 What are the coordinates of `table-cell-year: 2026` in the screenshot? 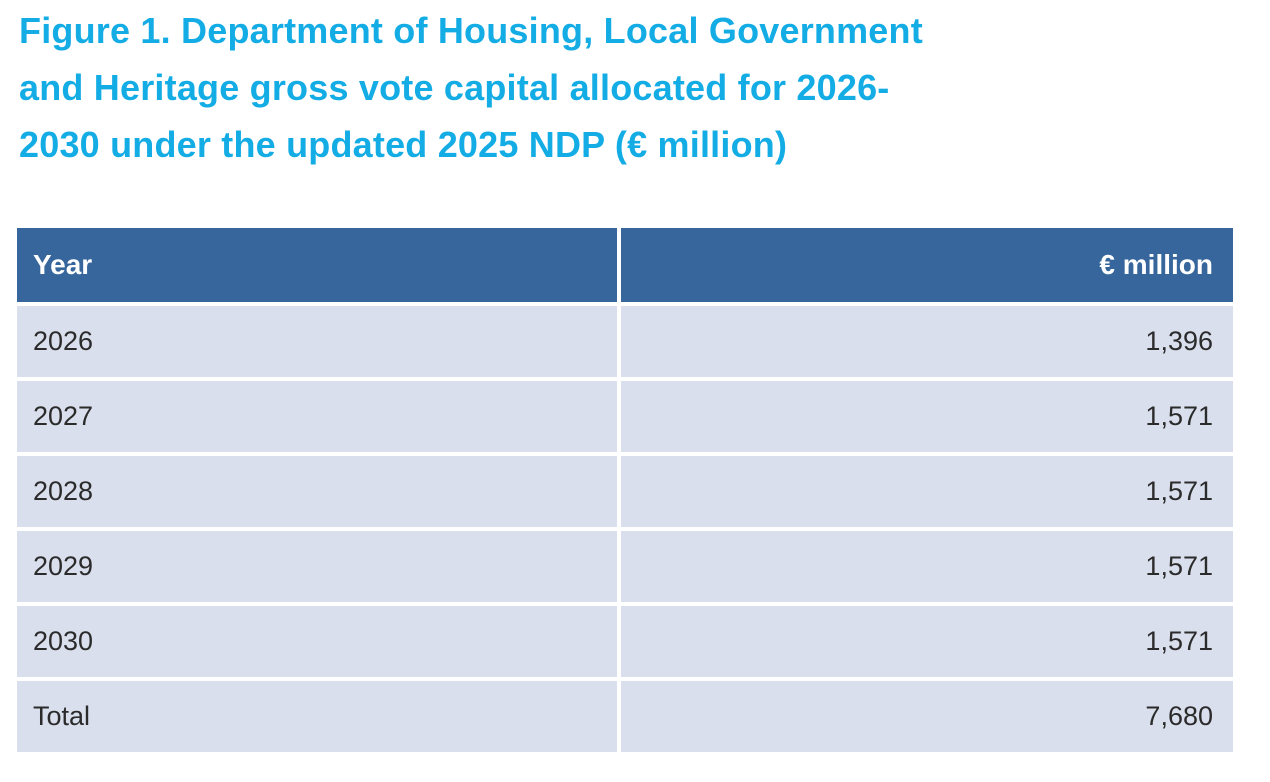 It's located at (317, 341).